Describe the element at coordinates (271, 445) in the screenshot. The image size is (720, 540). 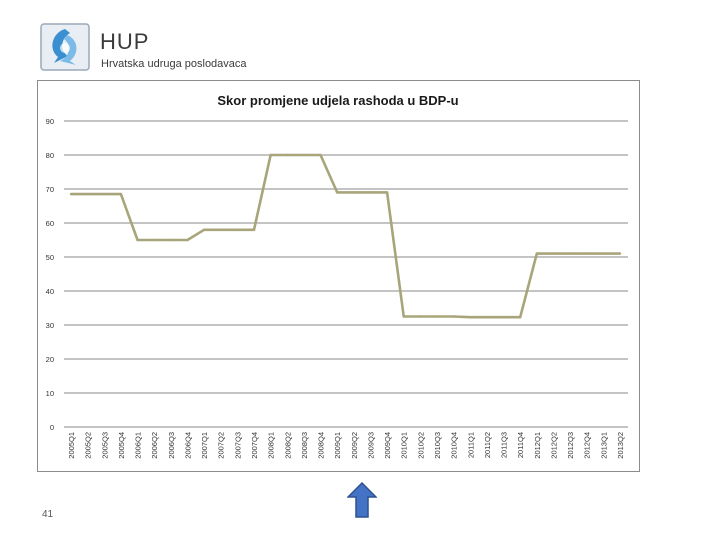
I see `x-tick-label: 2008Q1` at that location.